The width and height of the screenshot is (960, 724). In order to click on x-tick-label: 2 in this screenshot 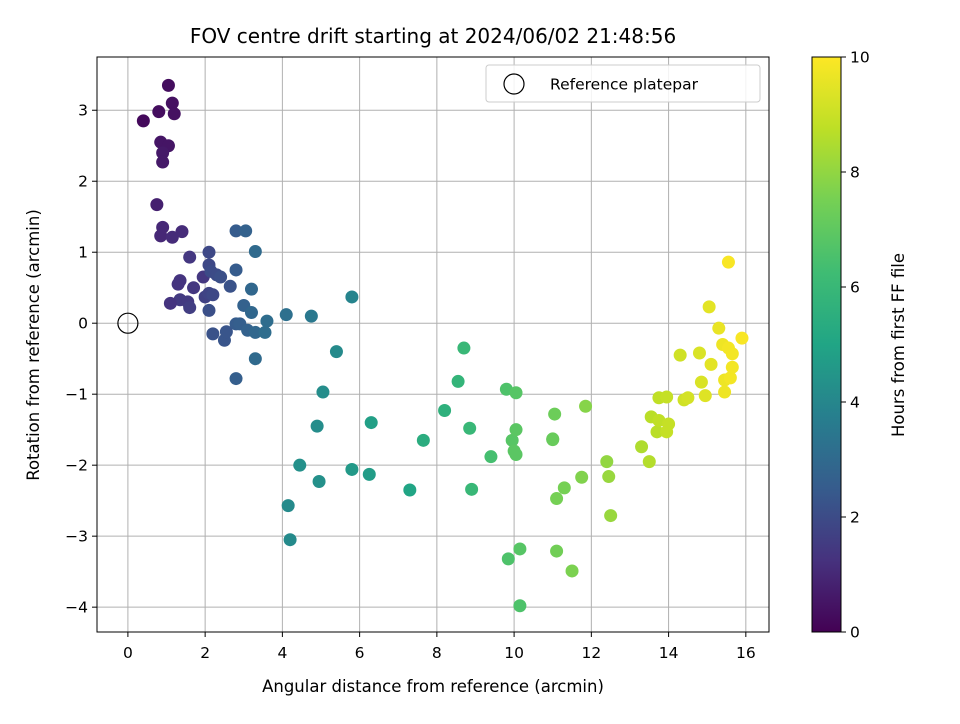, I will do `click(205, 653)`.